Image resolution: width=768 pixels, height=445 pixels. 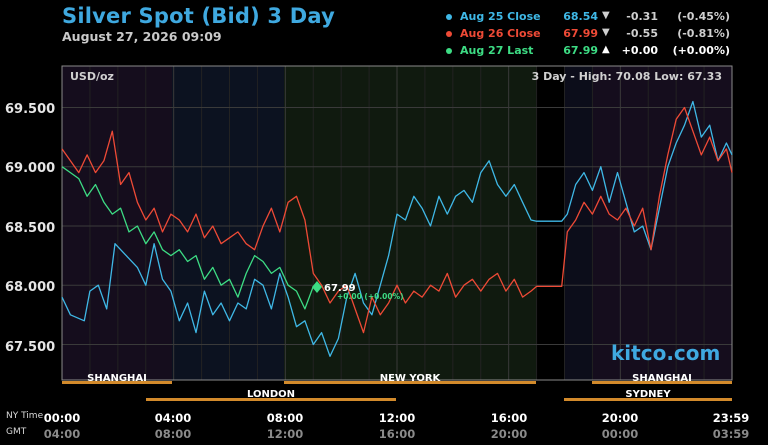 What do you see at coordinates (500, 33) in the screenshot?
I see `legend-label: Aug 26 Close` at bounding box center [500, 33].